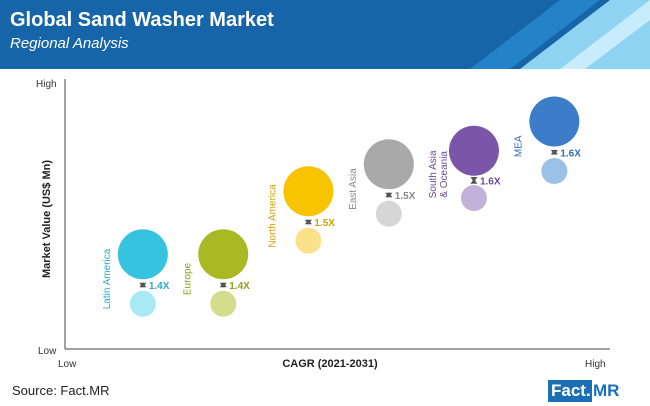 This screenshot has width=650, height=406. I want to click on y-tick-high: High, so click(46, 84).